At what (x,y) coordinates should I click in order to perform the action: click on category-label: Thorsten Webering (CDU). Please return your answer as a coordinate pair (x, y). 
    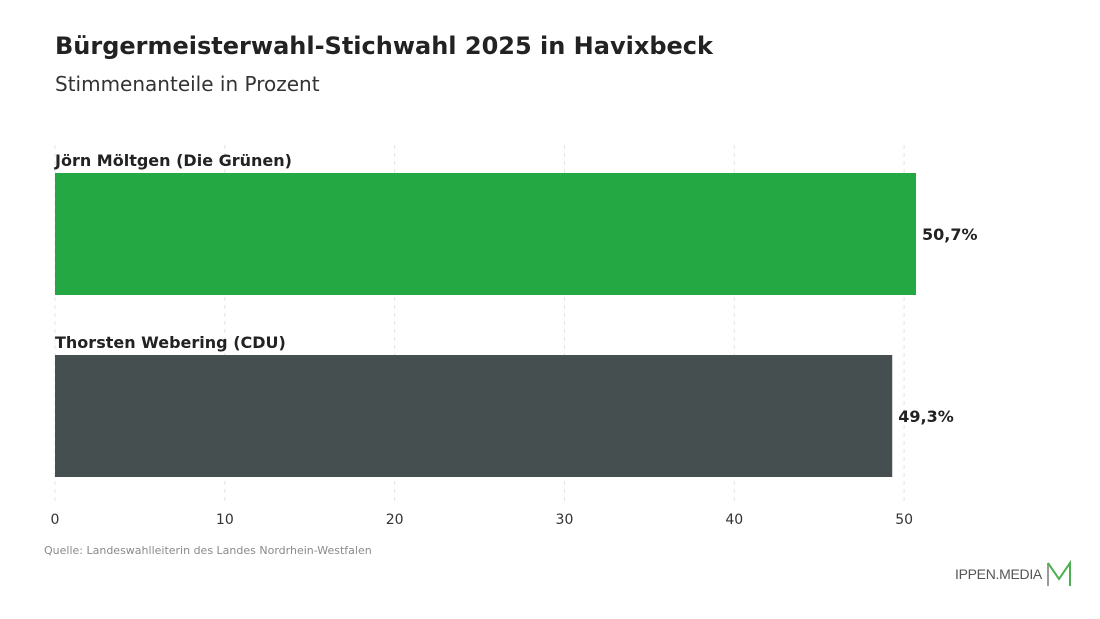
    Looking at the image, I should click on (170, 342).